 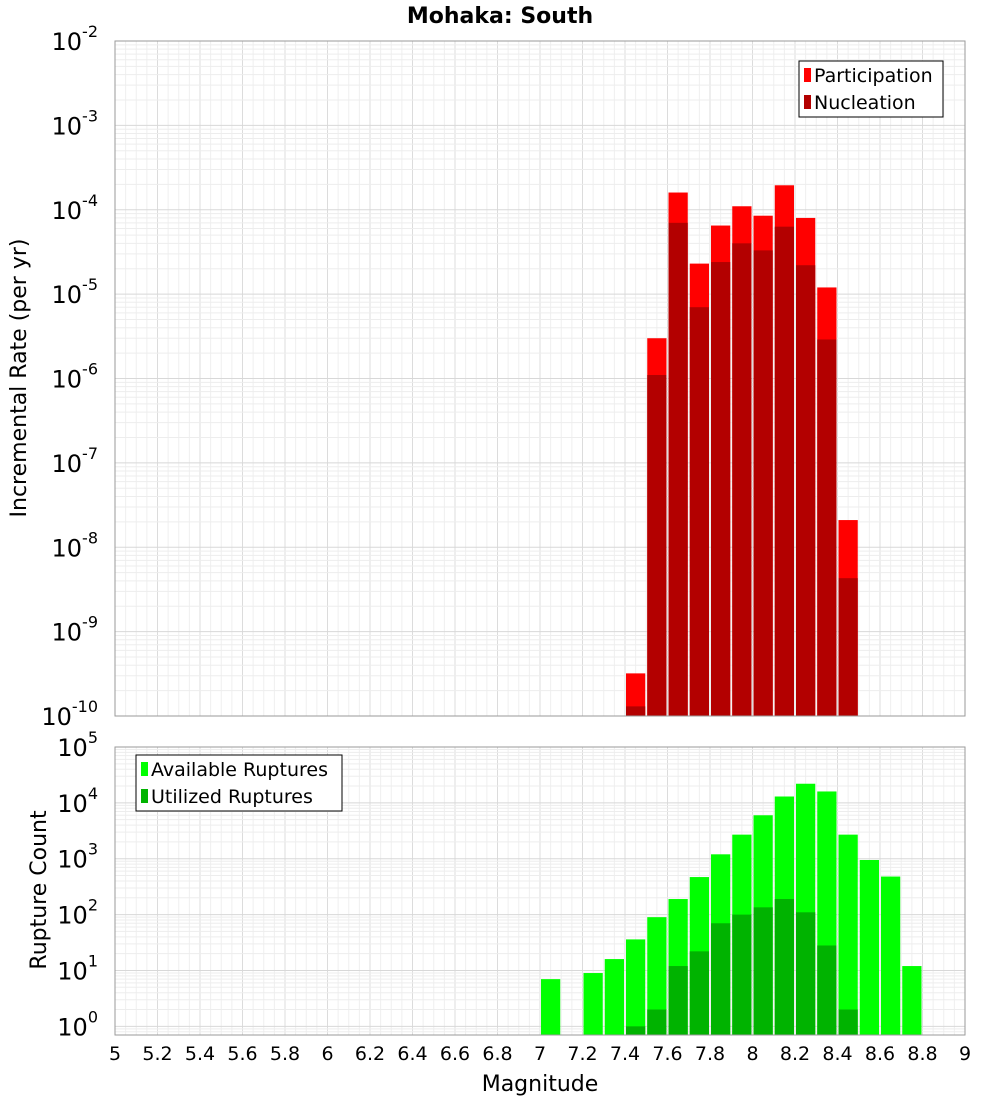 I want to click on y-tick-label: 10¹, so click(x=77, y=968).